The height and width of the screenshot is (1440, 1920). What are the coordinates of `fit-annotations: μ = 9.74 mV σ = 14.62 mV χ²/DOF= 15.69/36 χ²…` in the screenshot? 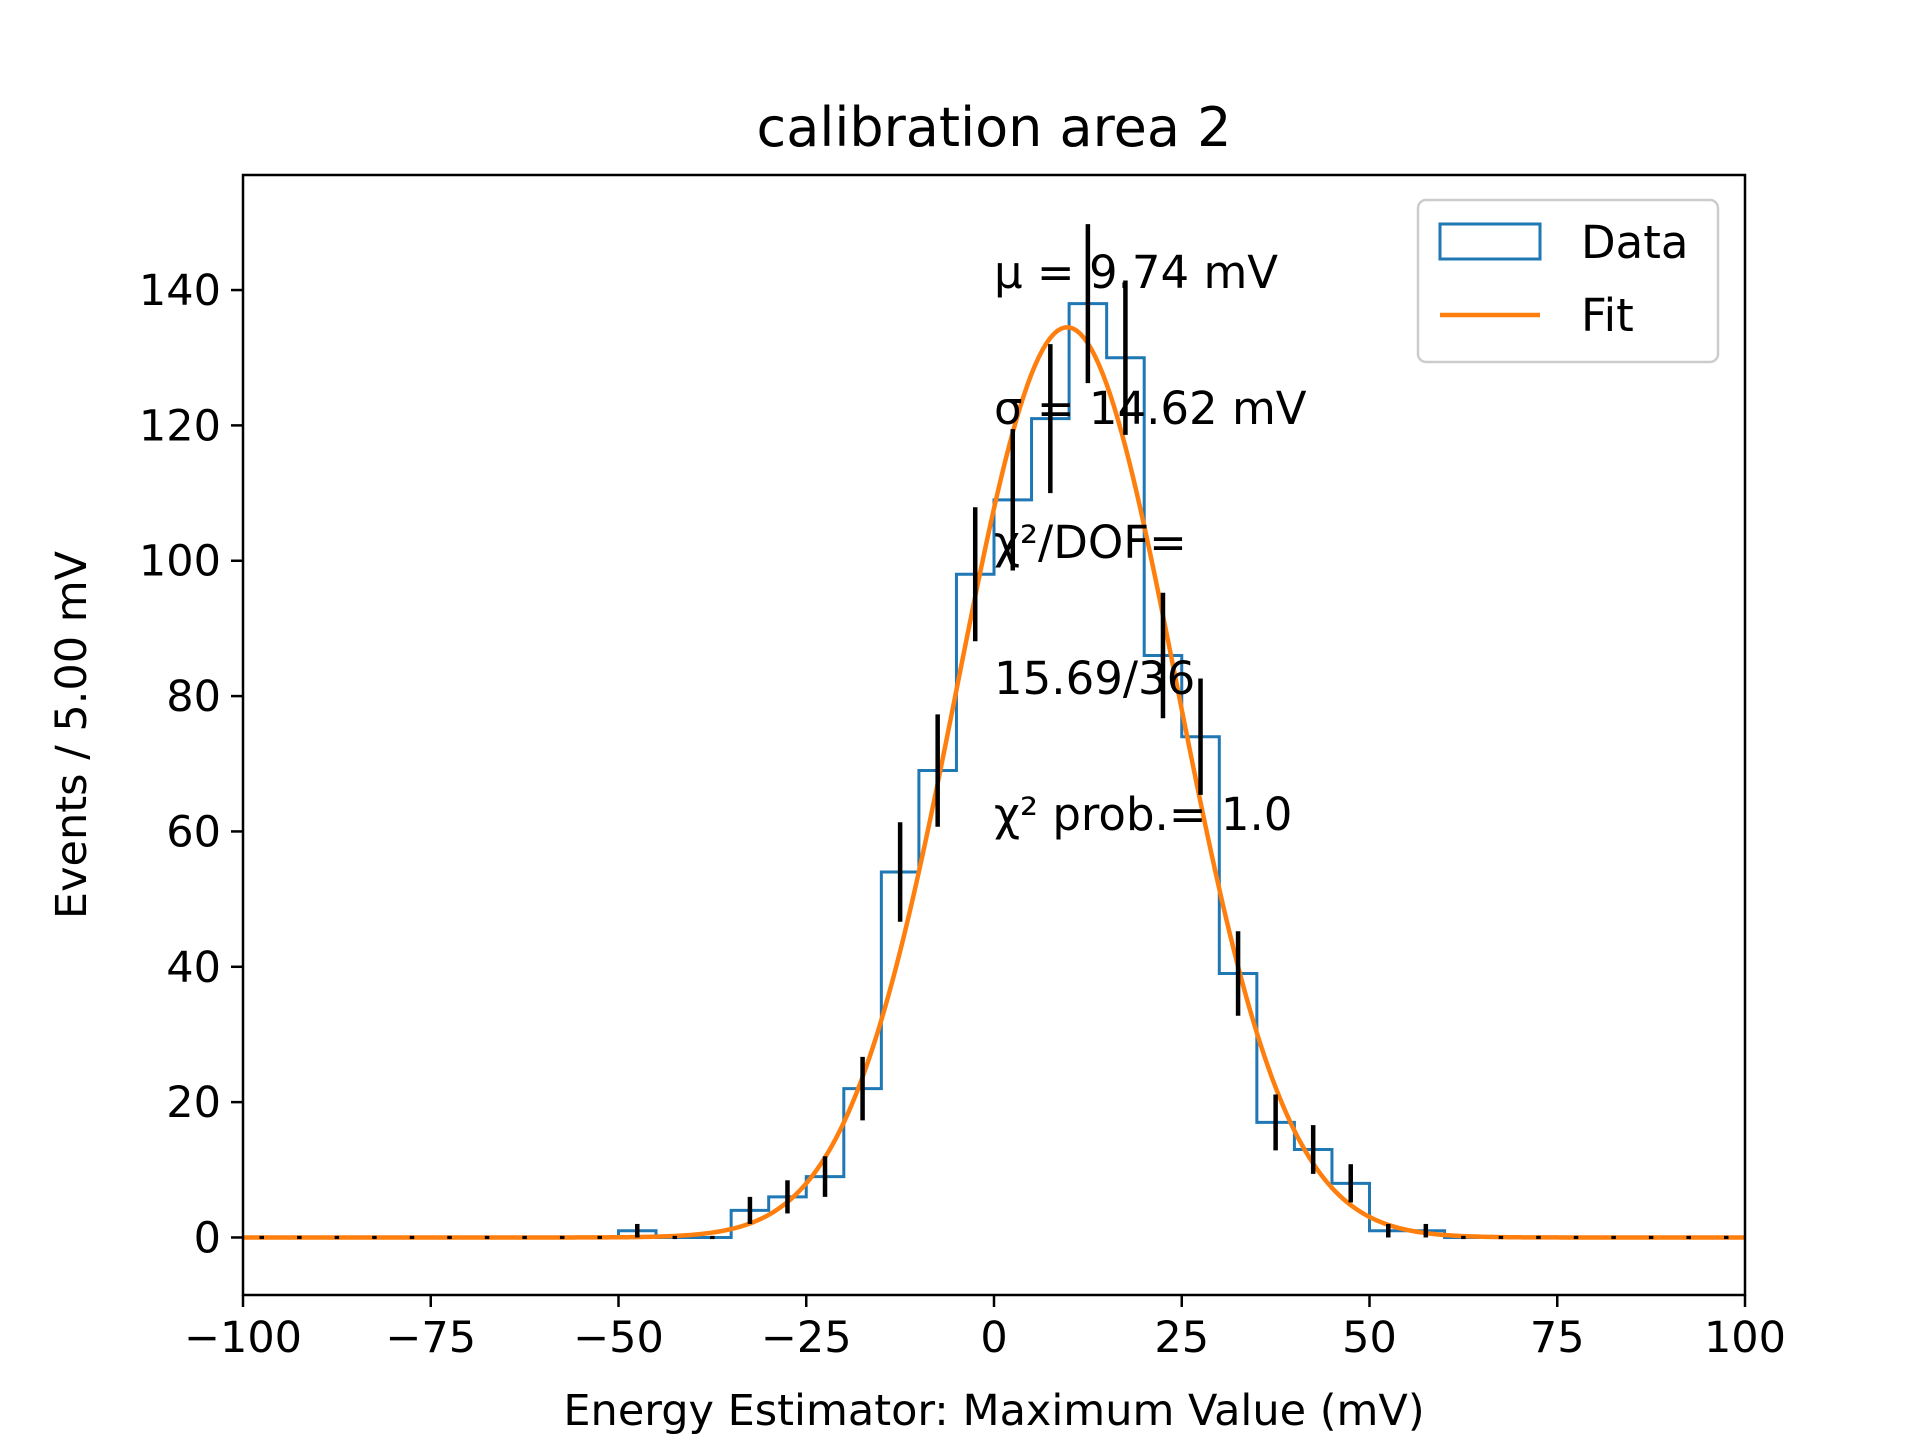 It's located at (1150, 543).